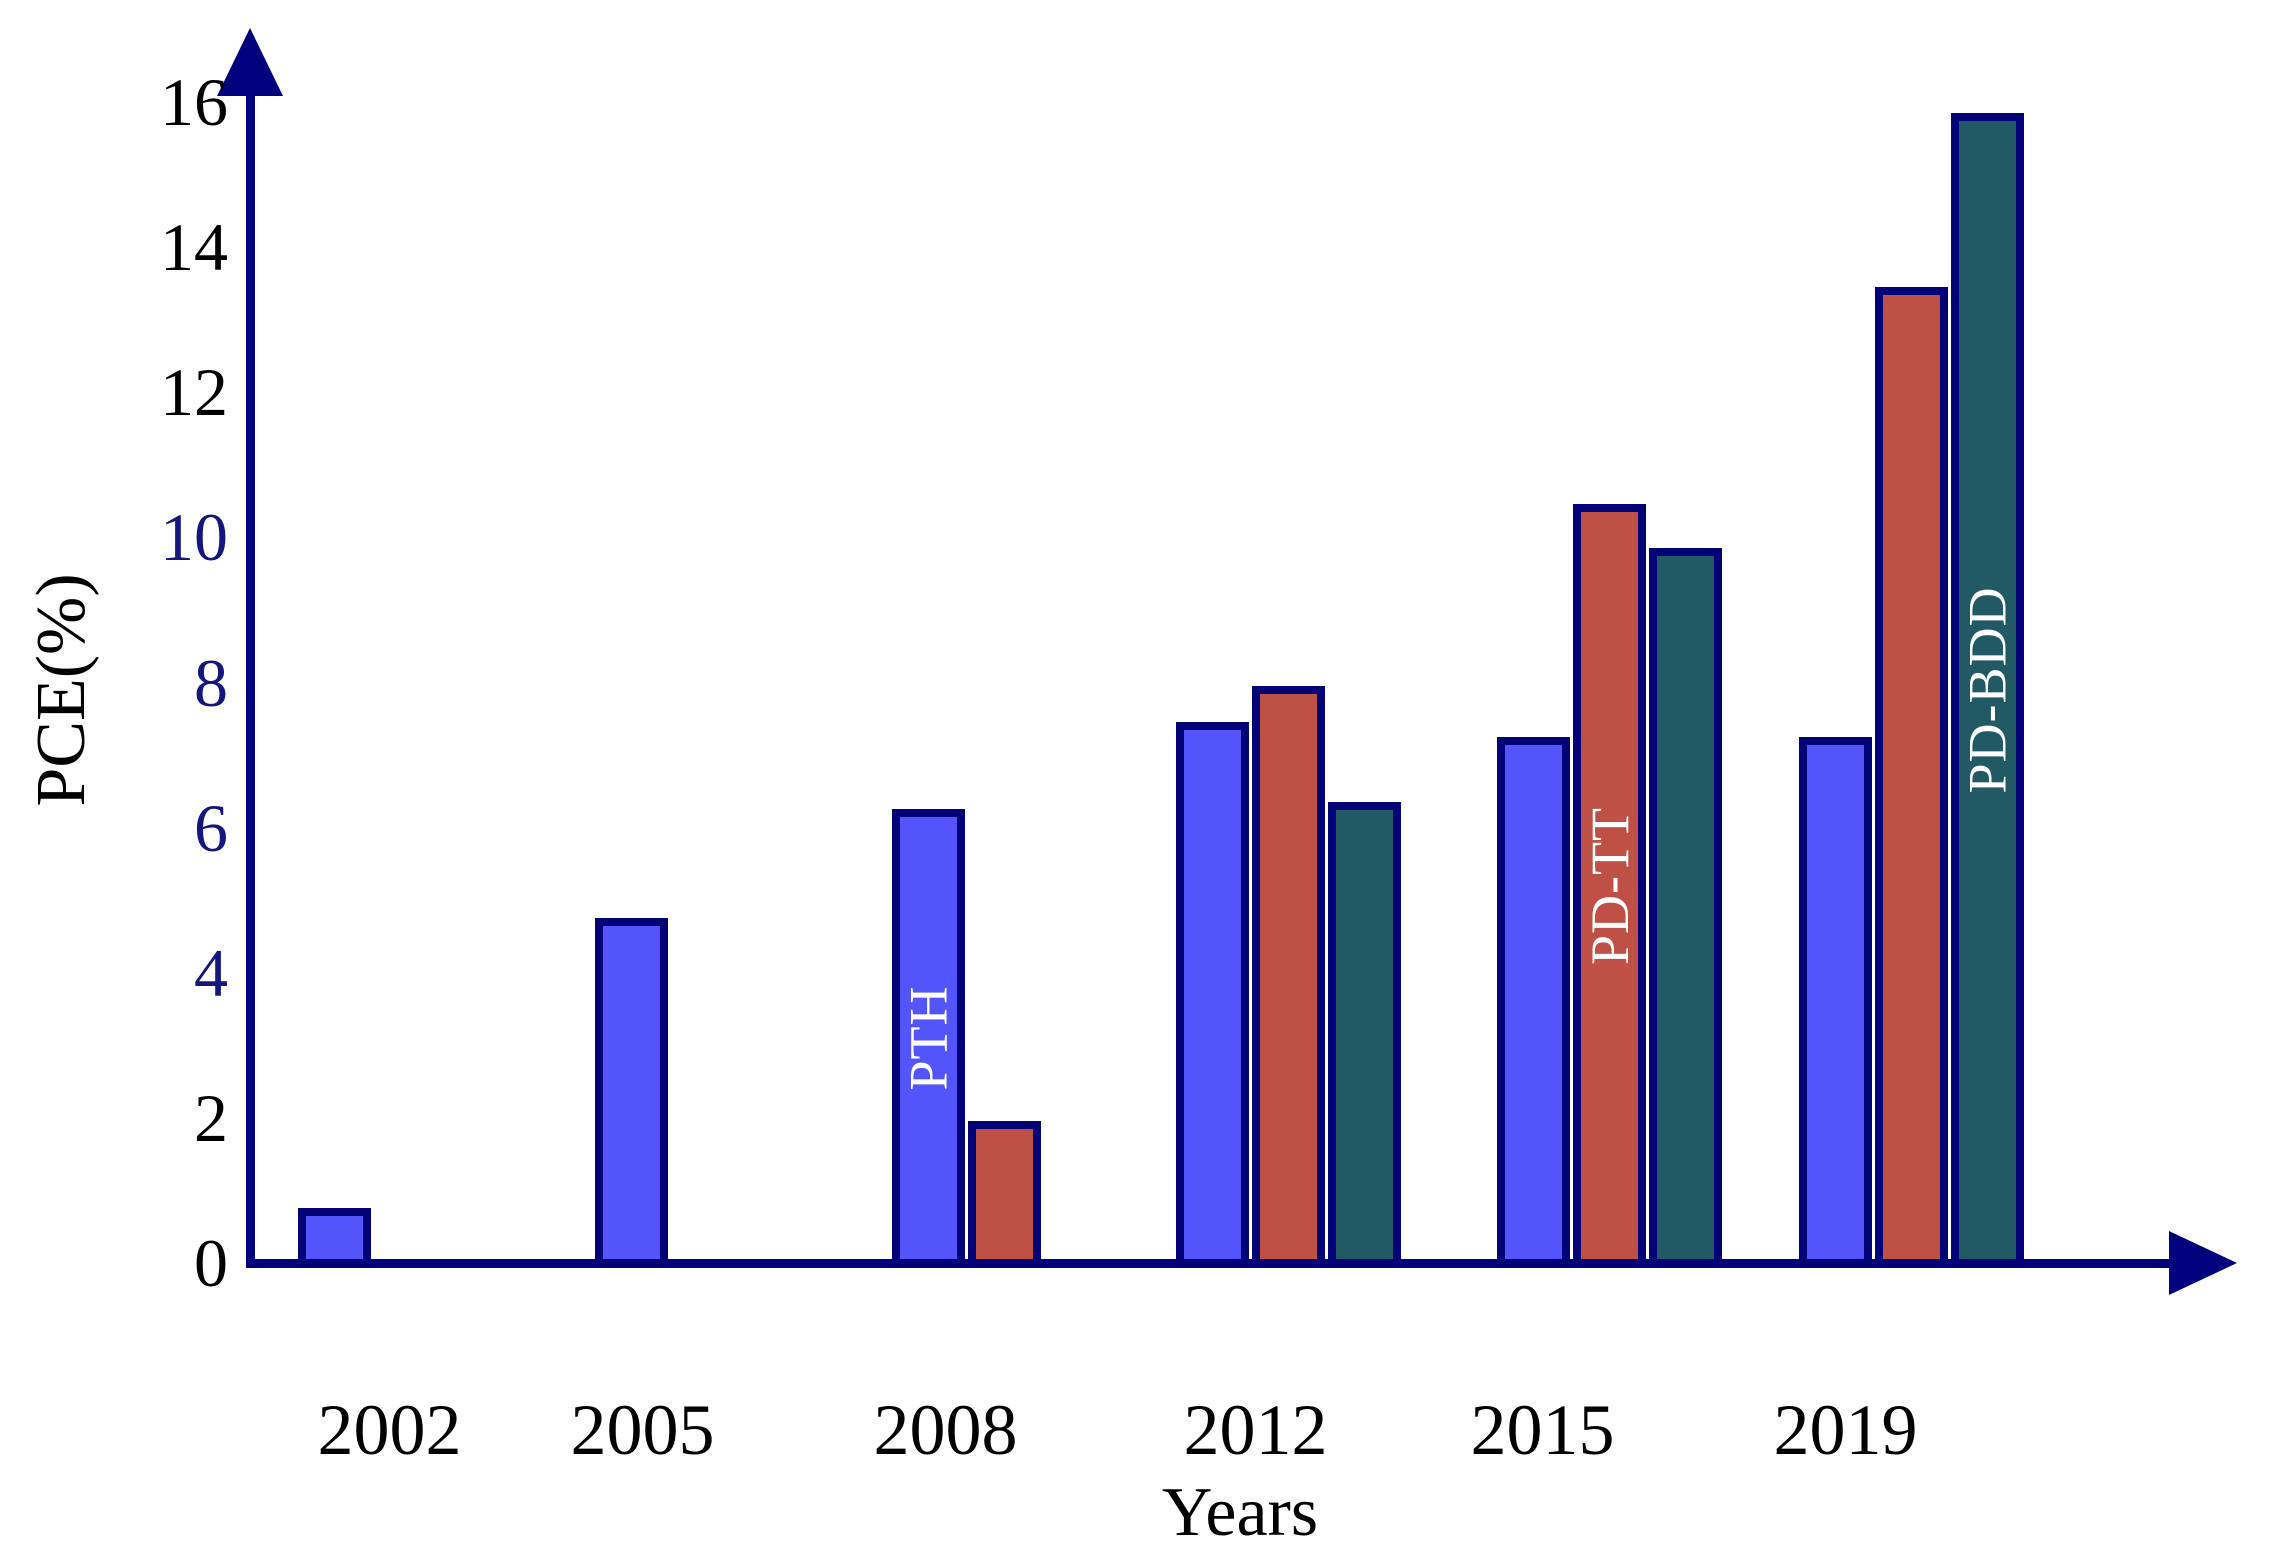  What do you see at coordinates (2203, 1263) in the screenshot?
I see `x-axis-arrow-right-icon` at bounding box center [2203, 1263].